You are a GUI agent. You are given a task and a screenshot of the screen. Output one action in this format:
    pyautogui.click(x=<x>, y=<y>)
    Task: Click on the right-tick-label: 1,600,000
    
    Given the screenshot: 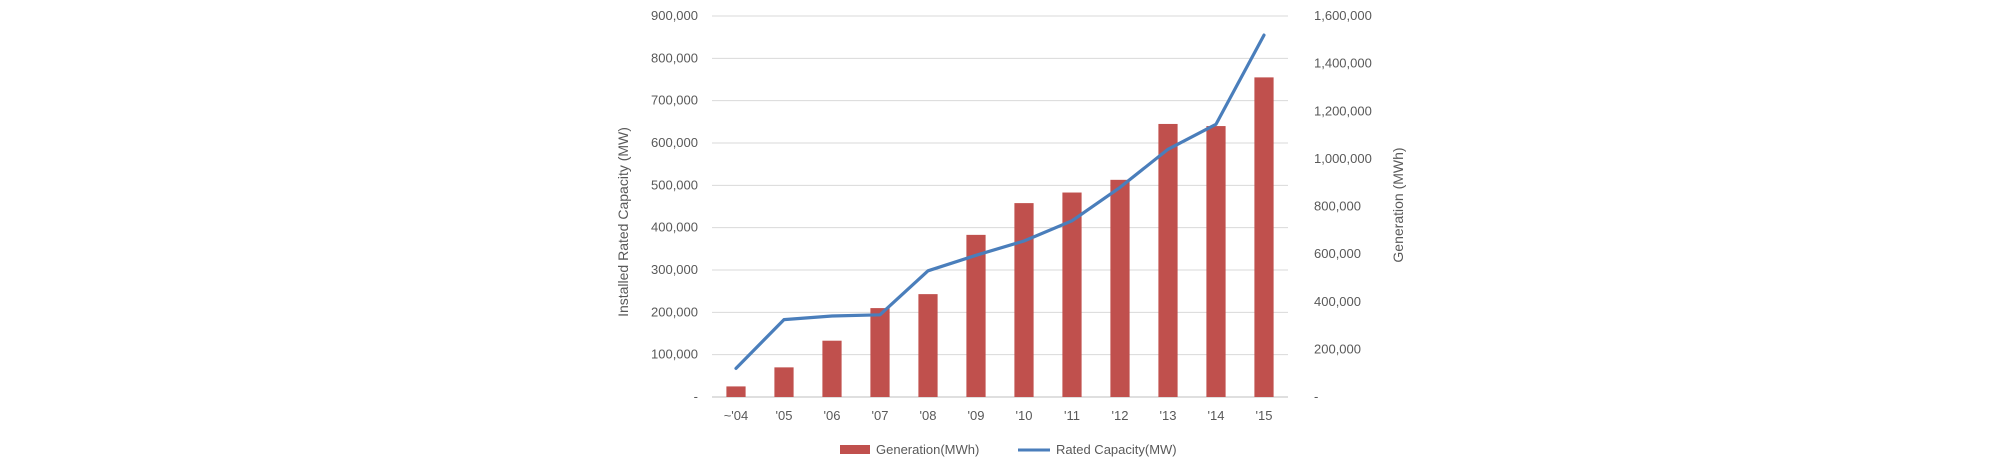 What is the action you would take?
    pyautogui.click(x=1343, y=15)
    